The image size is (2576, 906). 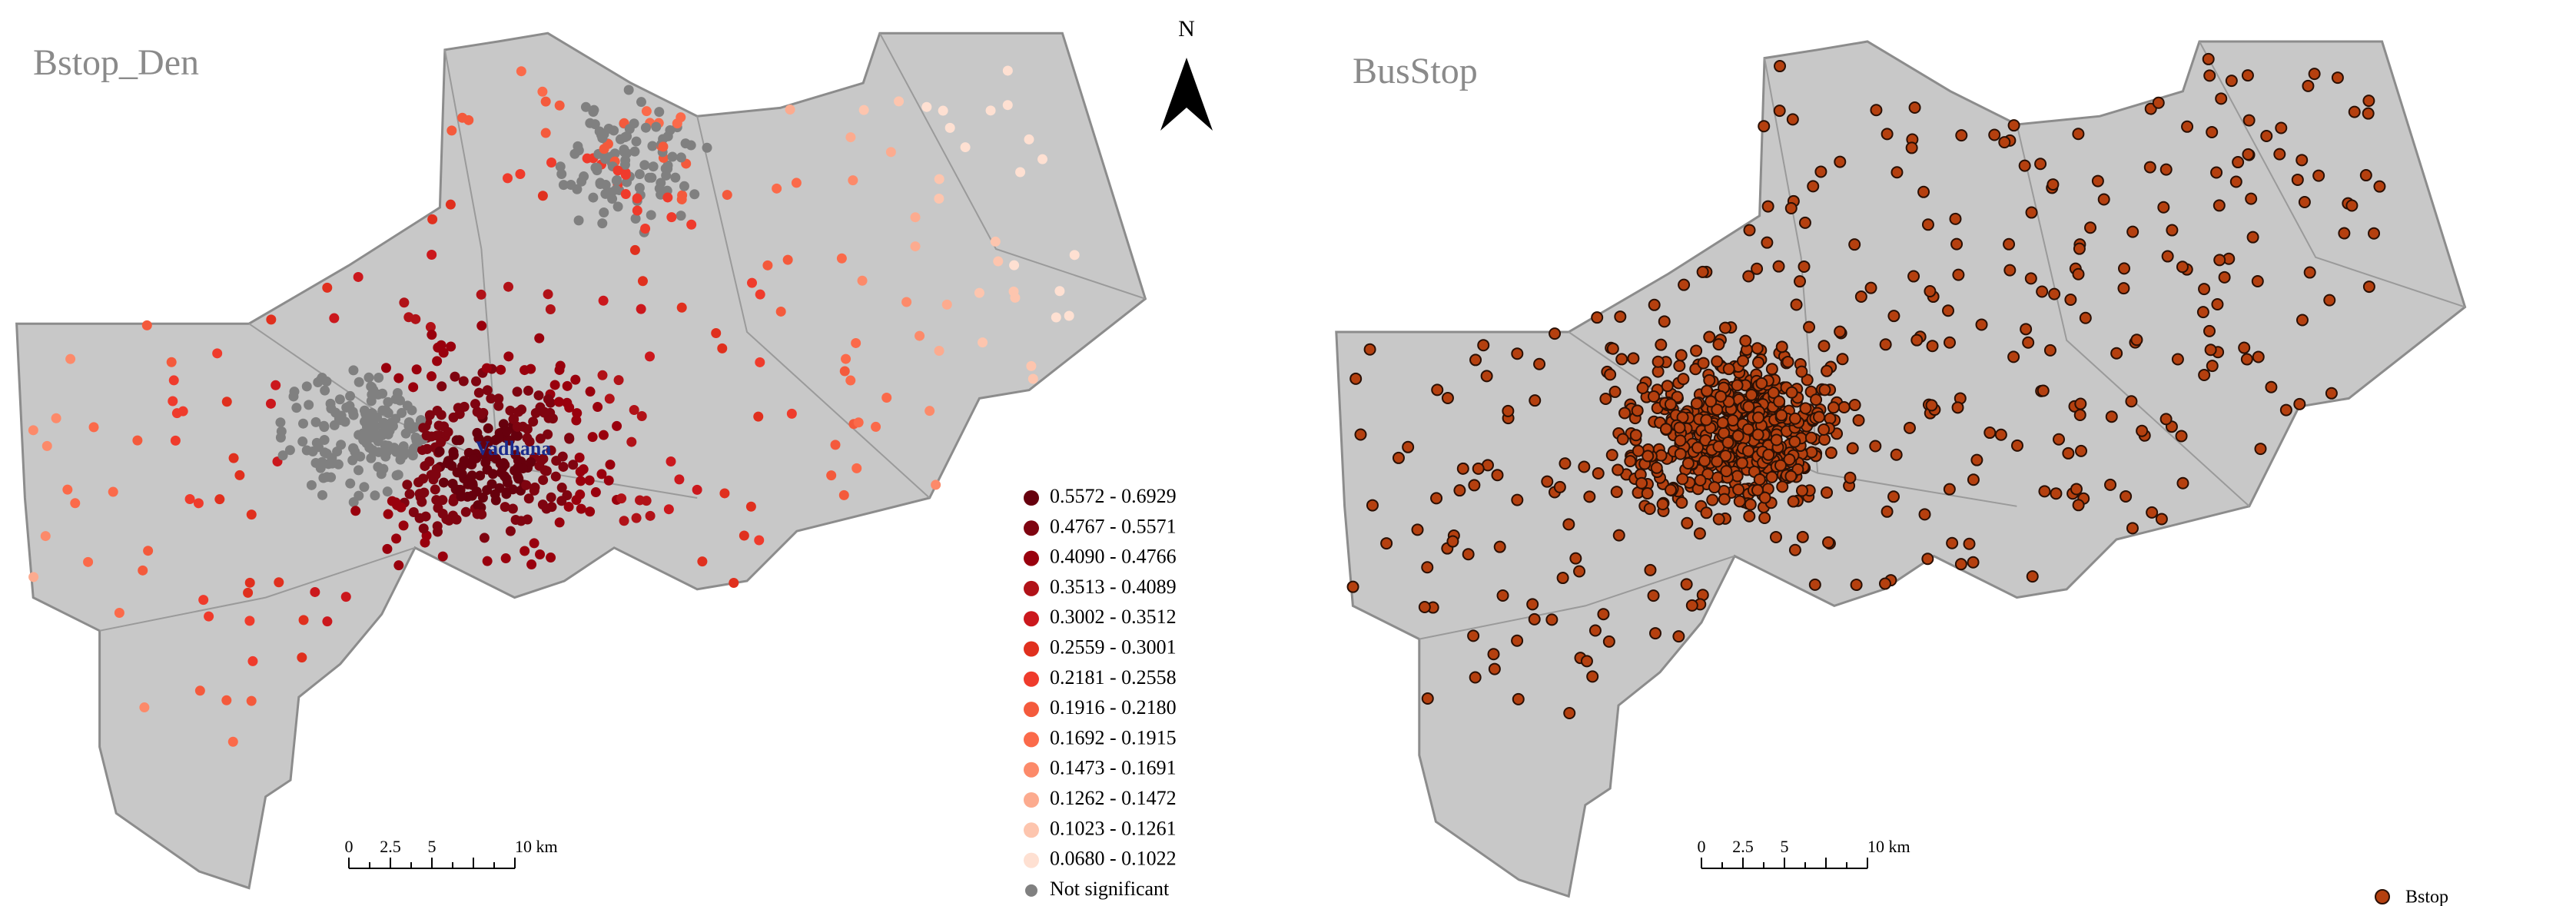 I want to click on legend-label: Bstop, so click(x=2426, y=897).